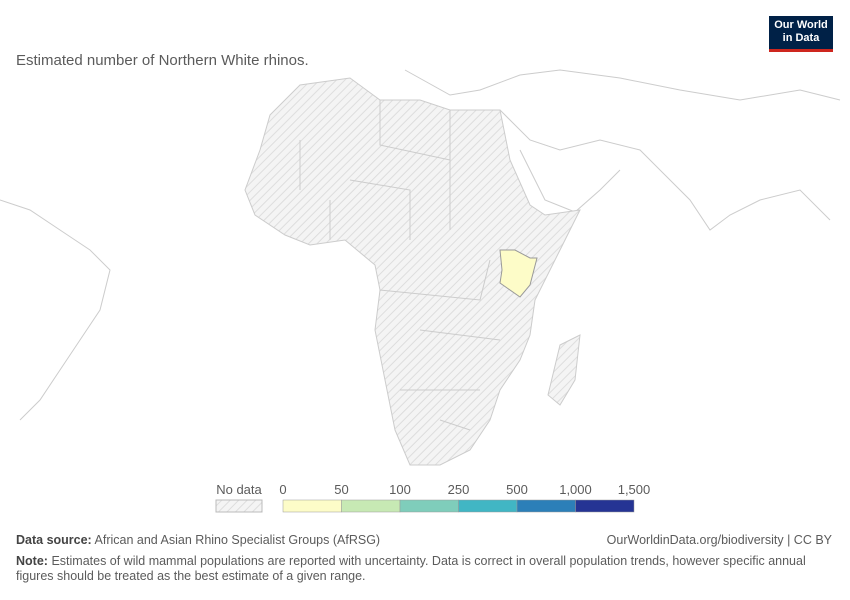  What do you see at coordinates (719, 540) in the screenshot?
I see `url: OurWorldinData.org/biodiversity | CC BY` at bounding box center [719, 540].